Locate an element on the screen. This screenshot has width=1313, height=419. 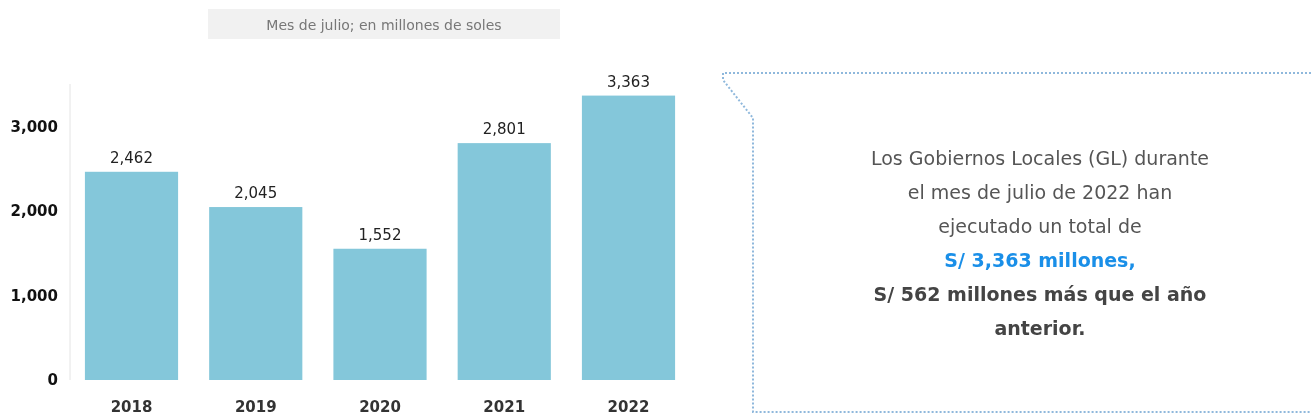
x-tick-label: 2020 is located at coordinates (380, 407).